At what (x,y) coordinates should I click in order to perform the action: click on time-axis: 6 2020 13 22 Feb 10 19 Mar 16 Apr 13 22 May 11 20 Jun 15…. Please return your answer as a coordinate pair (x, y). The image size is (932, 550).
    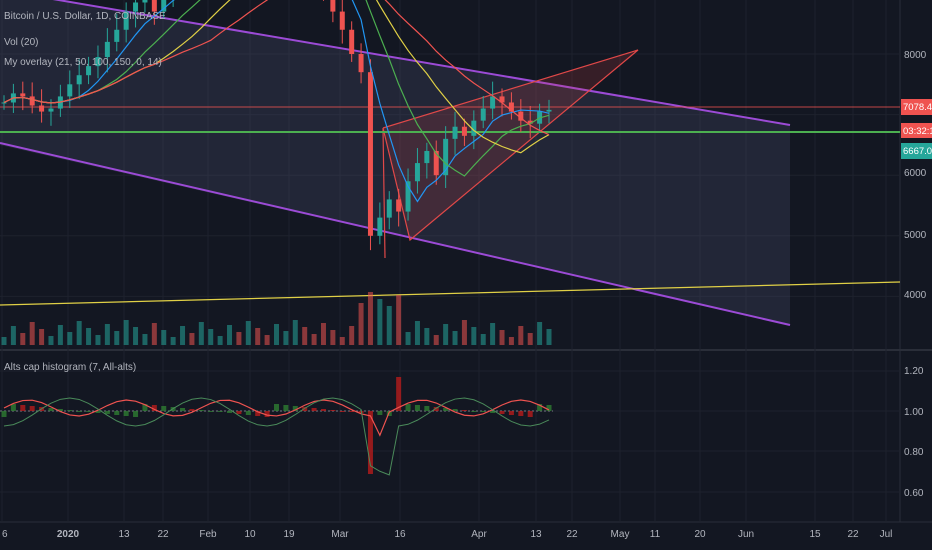
    Looking at the image, I should click on (447, 534).